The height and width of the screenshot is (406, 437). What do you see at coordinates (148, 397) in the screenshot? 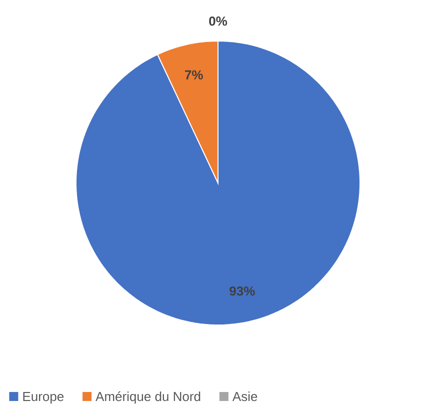
I see `legend-label: Amérique du Nord` at bounding box center [148, 397].